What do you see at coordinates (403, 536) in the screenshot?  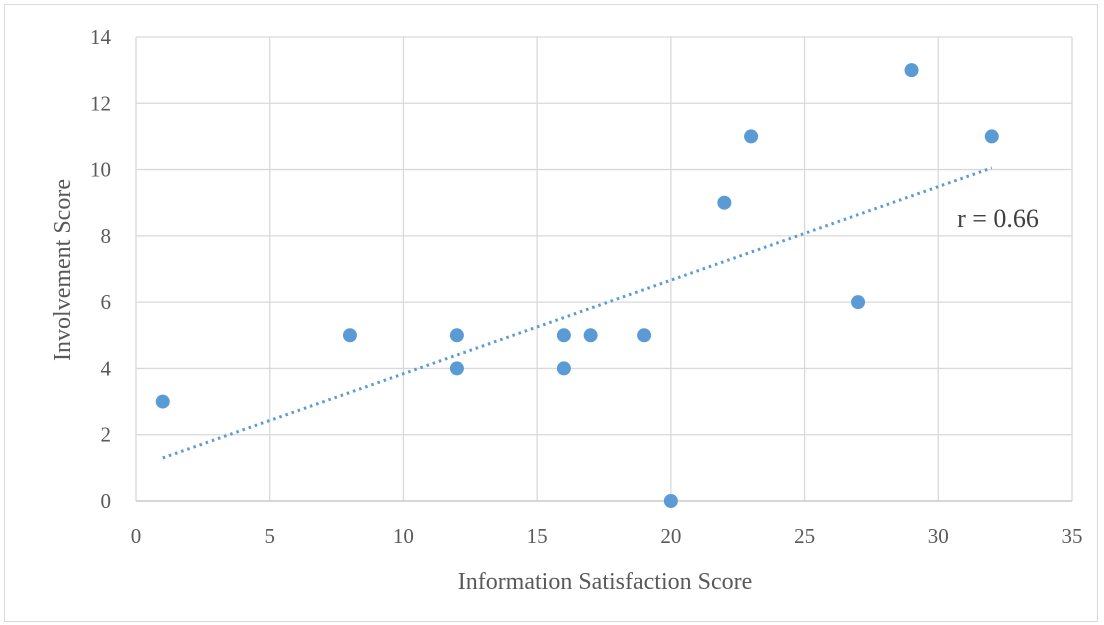 I see `x-tick-label: 10` at bounding box center [403, 536].